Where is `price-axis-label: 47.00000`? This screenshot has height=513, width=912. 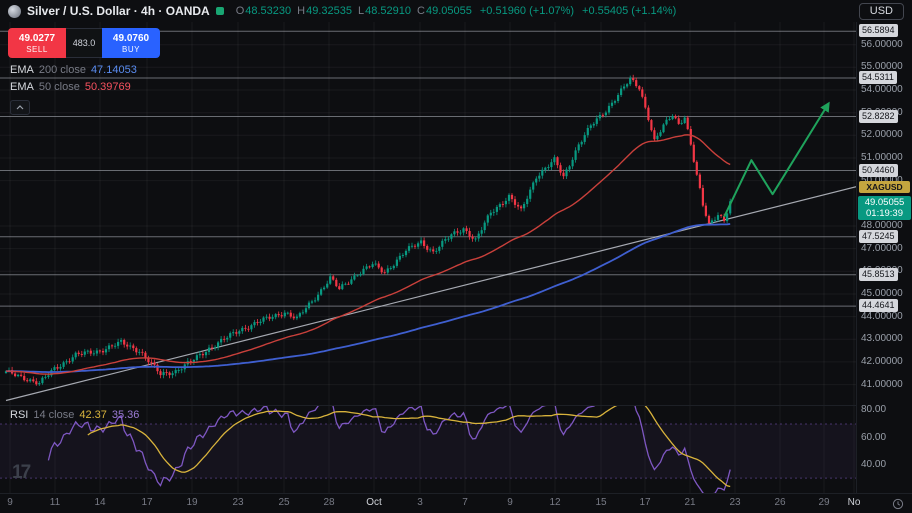 price-axis-label: 47.00000 is located at coordinates (882, 248).